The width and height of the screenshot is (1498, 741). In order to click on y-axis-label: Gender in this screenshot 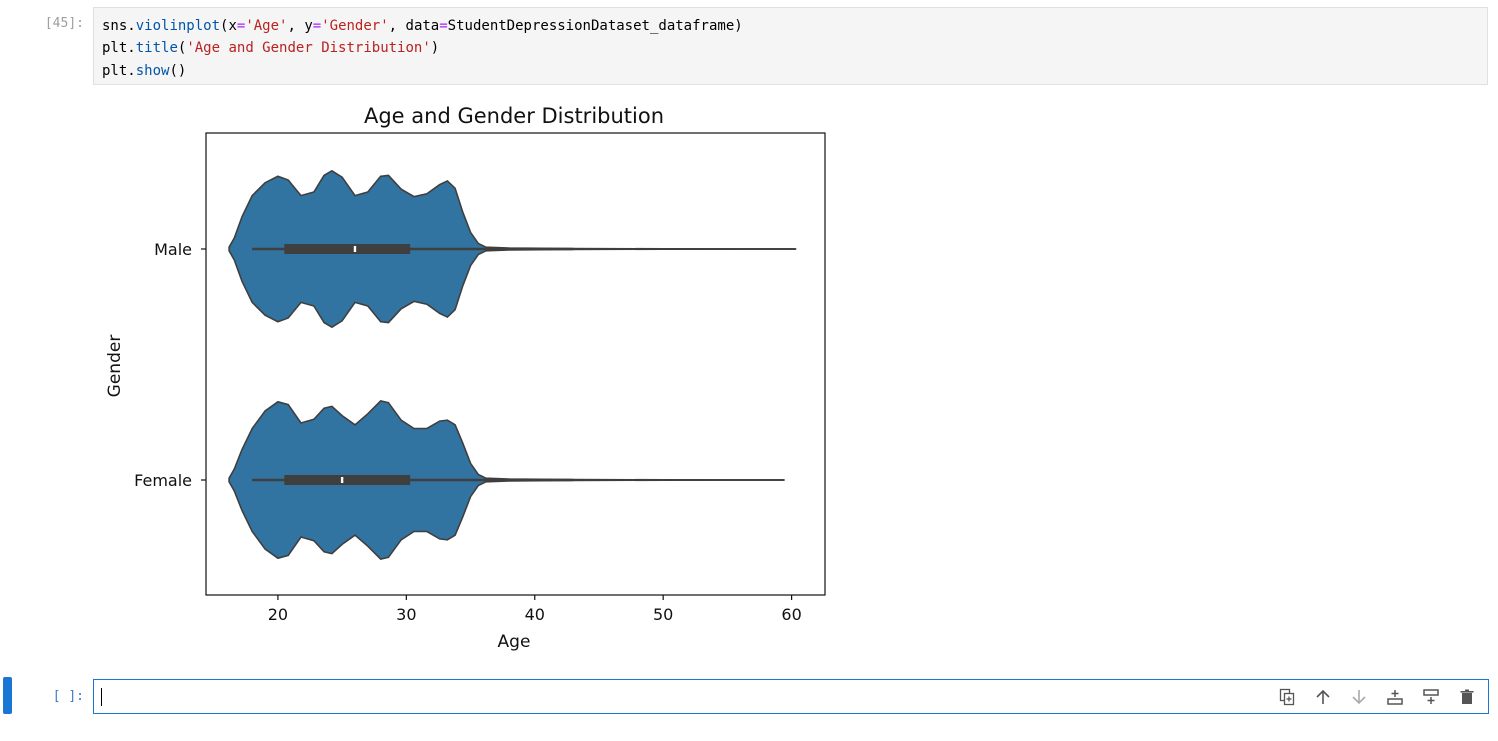, I will do `click(115, 366)`.